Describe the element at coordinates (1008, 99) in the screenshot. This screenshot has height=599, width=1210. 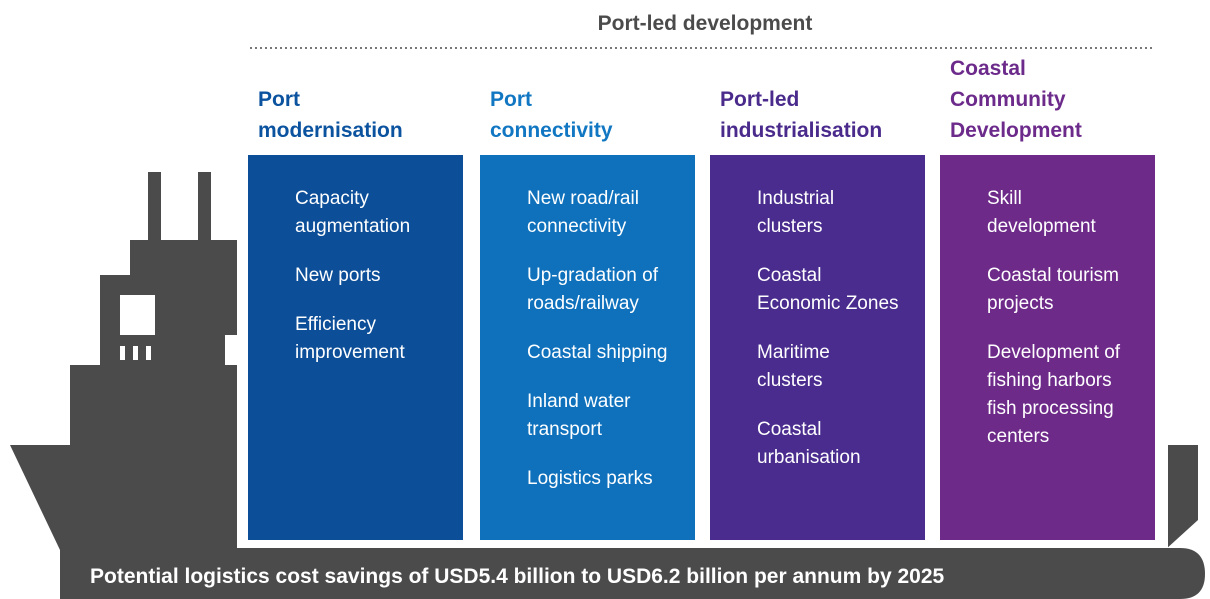
I see `column-heading: Community` at that location.